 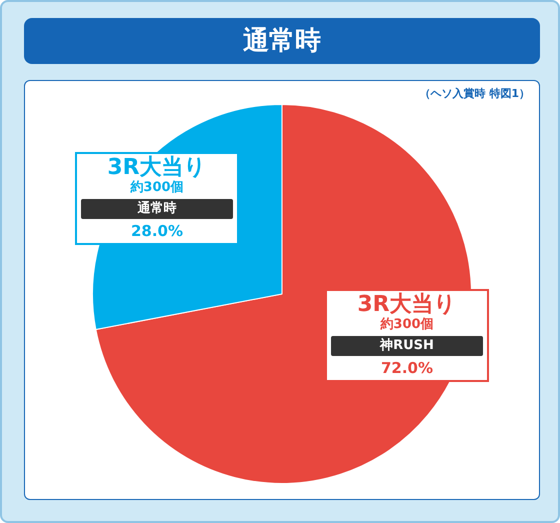 I want to click on chart-subtitle: （ヘソ入賞時 特図1）, so click(x=475, y=93).